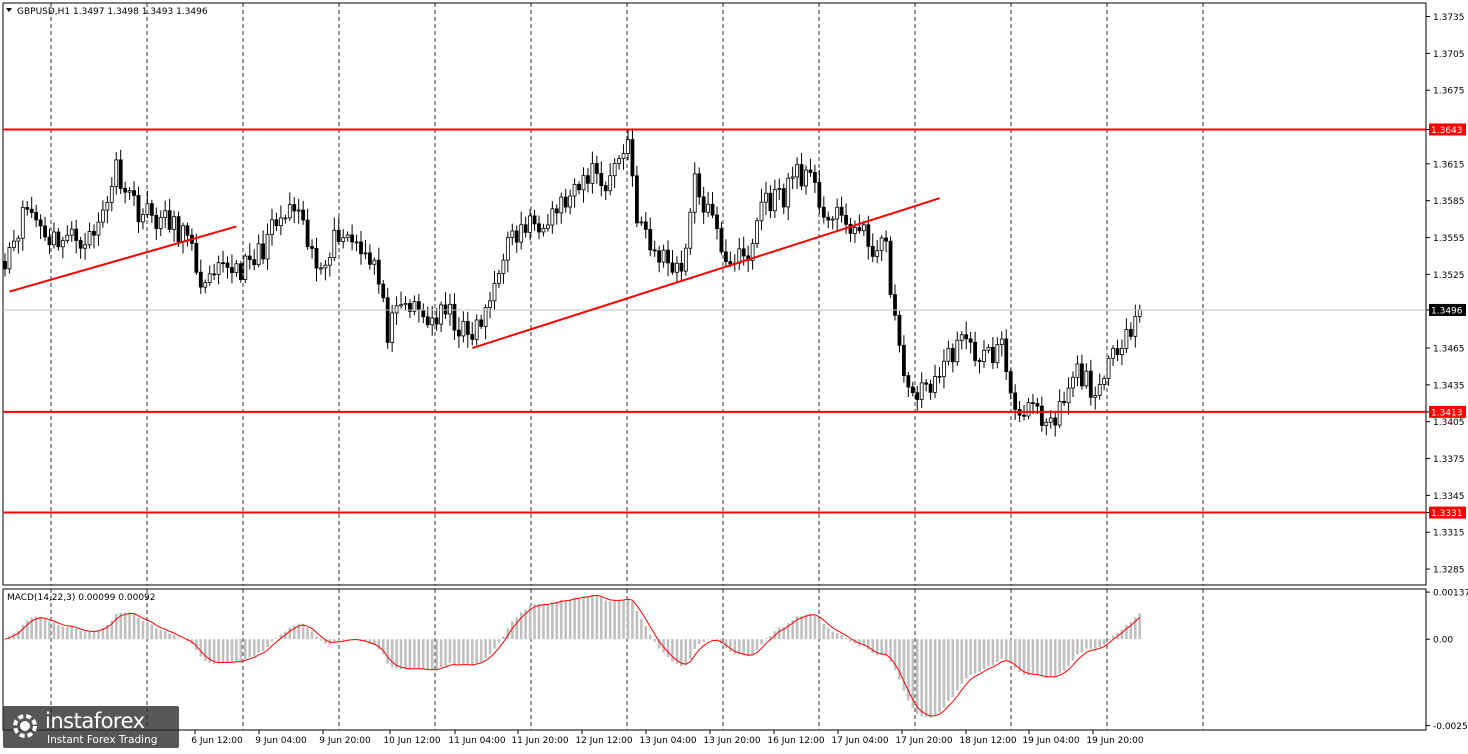 The width and height of the screenshot is (1468, 754). I want to click on macd-title: MACD(14,22,3) 0.00099 0.00092, so click(81, 598).